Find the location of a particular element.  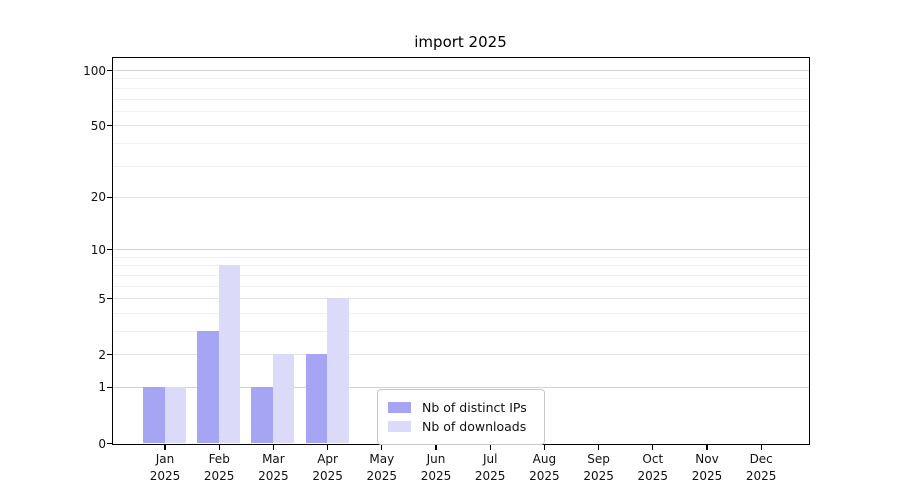

x-tick-label: Sep 2025 is located at coordinates (598, 467).